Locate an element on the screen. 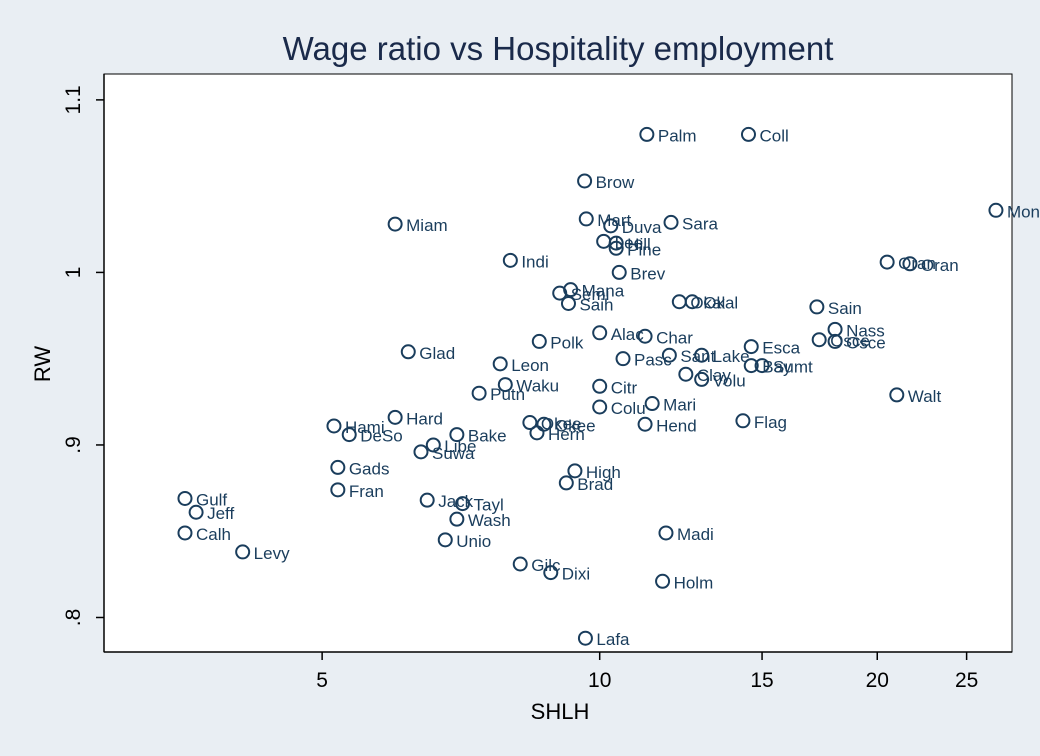 This screenshot has height=756, width=1040. point-label: Bay is located at coordinates (777, 367).